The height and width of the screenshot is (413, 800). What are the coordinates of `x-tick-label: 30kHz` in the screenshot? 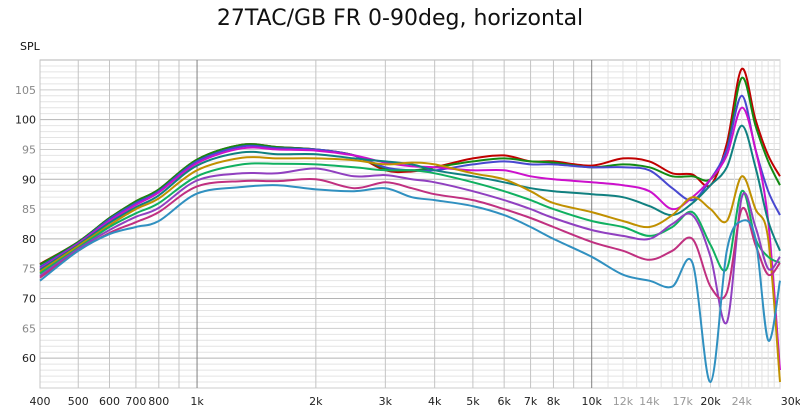 It's located at (790, 401).